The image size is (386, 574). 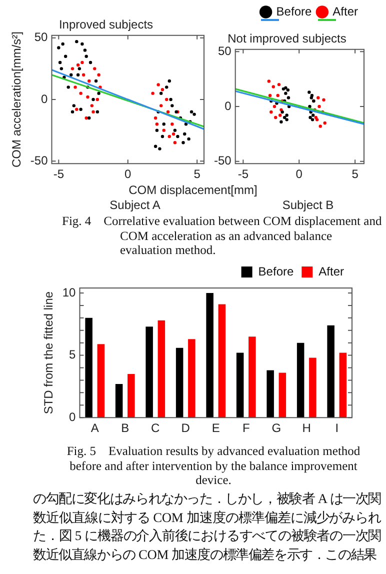 What do you see at coordinates (207, 527) in the screenshot?
I see `text: の勾配に変化はみられなかった．しかし，被験者 A は一次関数近似直線に対する COM 加速度の標準偏差に減少がみられた．図 5 に機器の介入前後におけるすべての被験者の一次関数近似直線からの COM 加速度の標準偏差を示す．この結果` at bounding box center [207, 527].